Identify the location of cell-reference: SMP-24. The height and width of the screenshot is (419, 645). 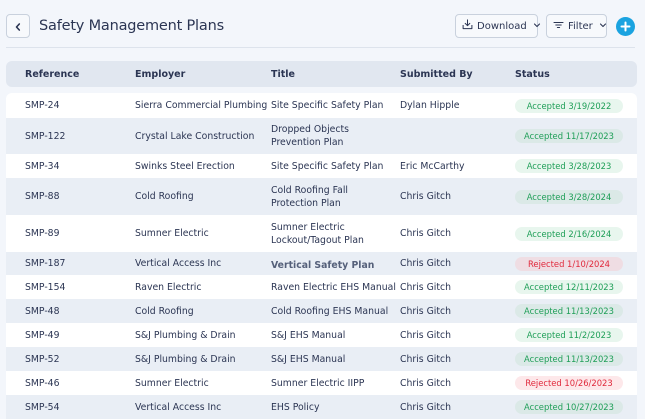
(42, 105).